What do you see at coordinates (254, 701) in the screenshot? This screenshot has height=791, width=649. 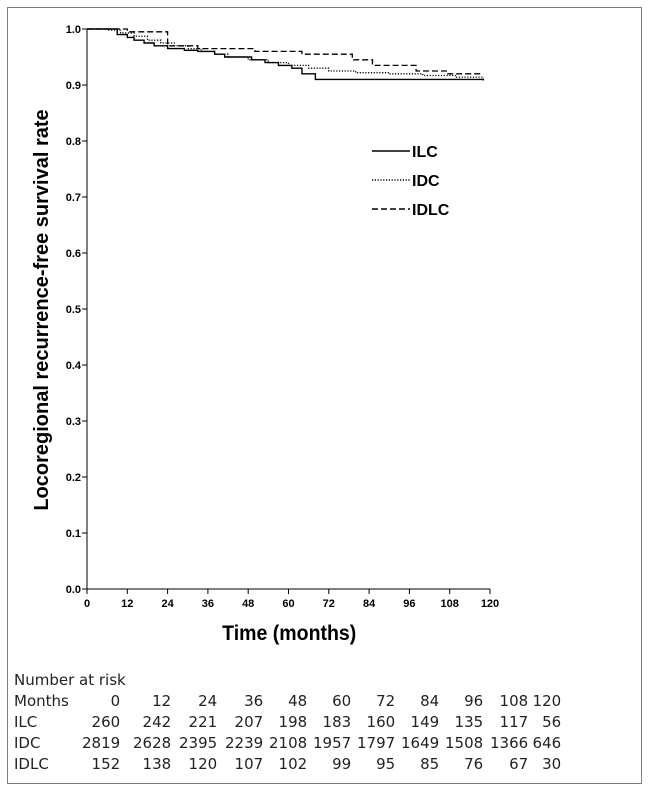 I see `risk-cell: 36` at bounding box center [254, 701].